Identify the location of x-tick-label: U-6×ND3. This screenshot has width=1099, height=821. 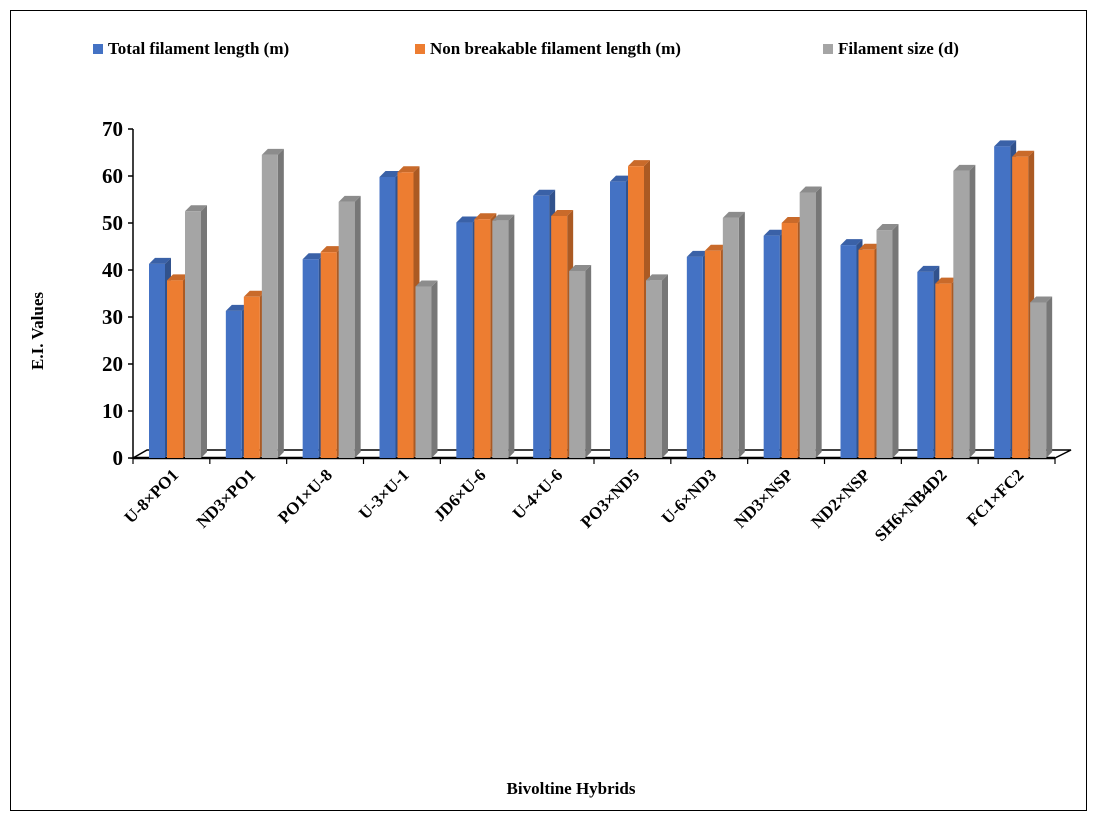
(689, 496).